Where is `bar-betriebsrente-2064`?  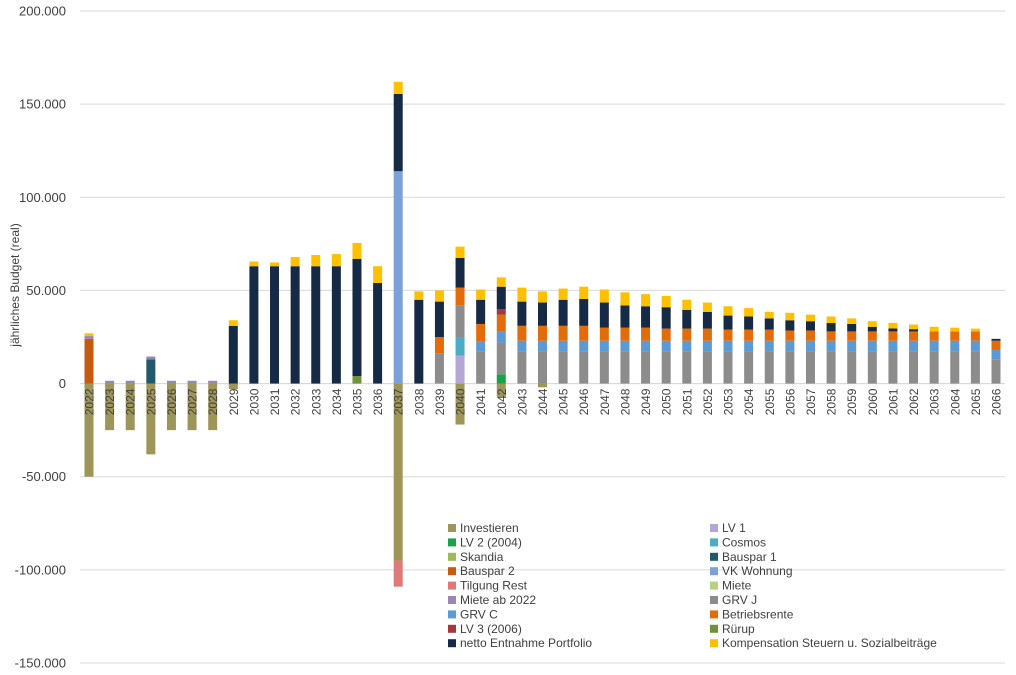
bar-betriebsrente-2064 is located at coordinates (955, 336).